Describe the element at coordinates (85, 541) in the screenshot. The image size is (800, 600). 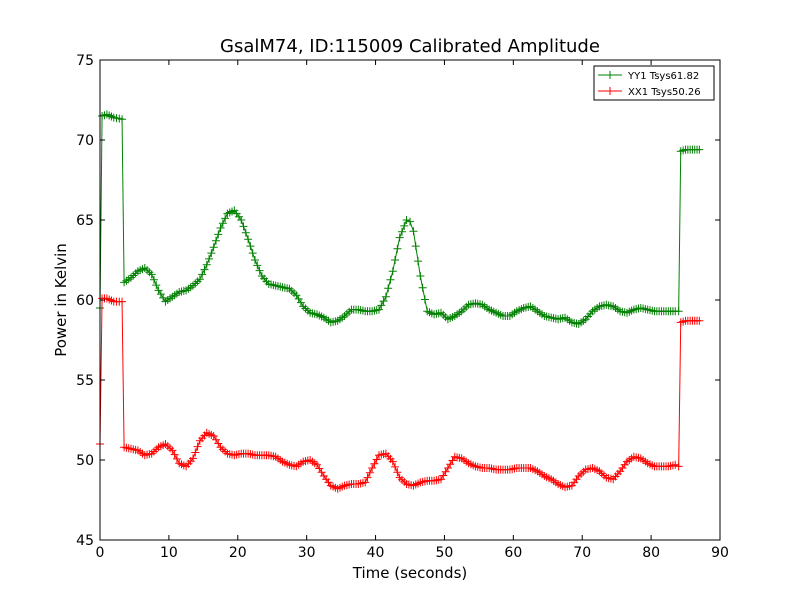
I see `y-tick-label: 45` at that location.